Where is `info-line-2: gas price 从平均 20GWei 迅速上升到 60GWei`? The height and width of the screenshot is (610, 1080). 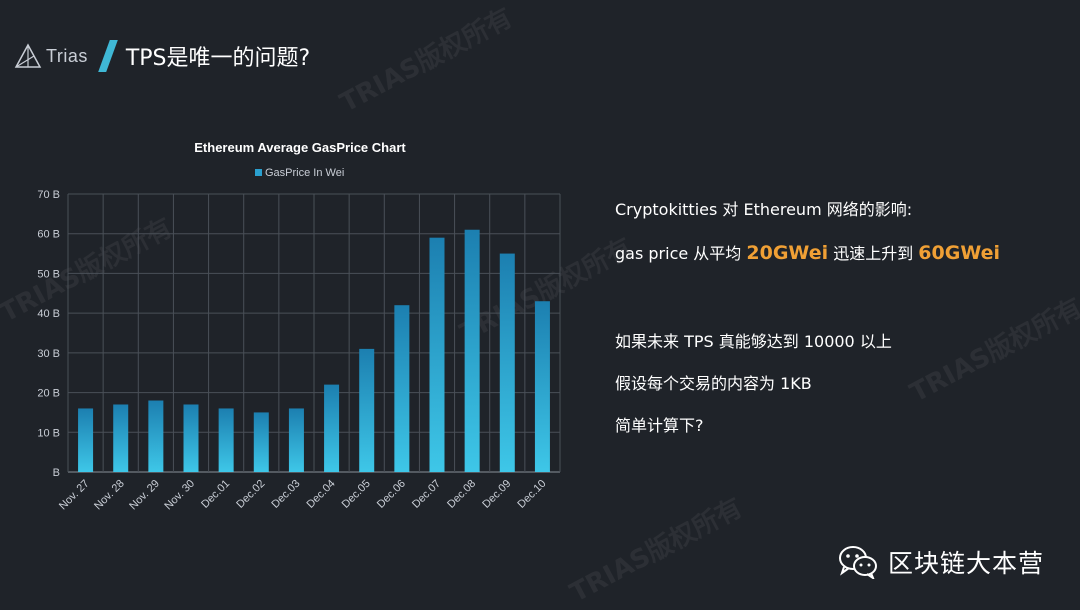
info-line-2: gas price 从平均 20GWei 迅速上升到 60GWei is located at coordinates (807, 252).